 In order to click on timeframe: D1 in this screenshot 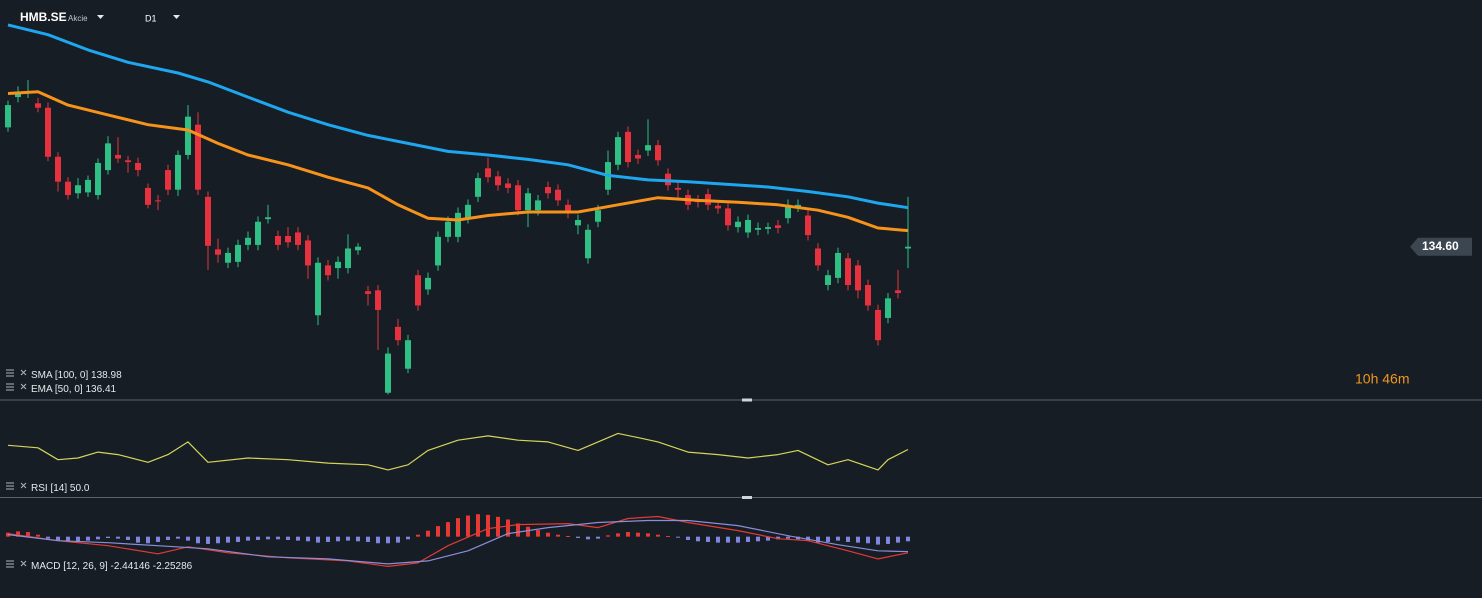, I will do `click(151, 18)`.